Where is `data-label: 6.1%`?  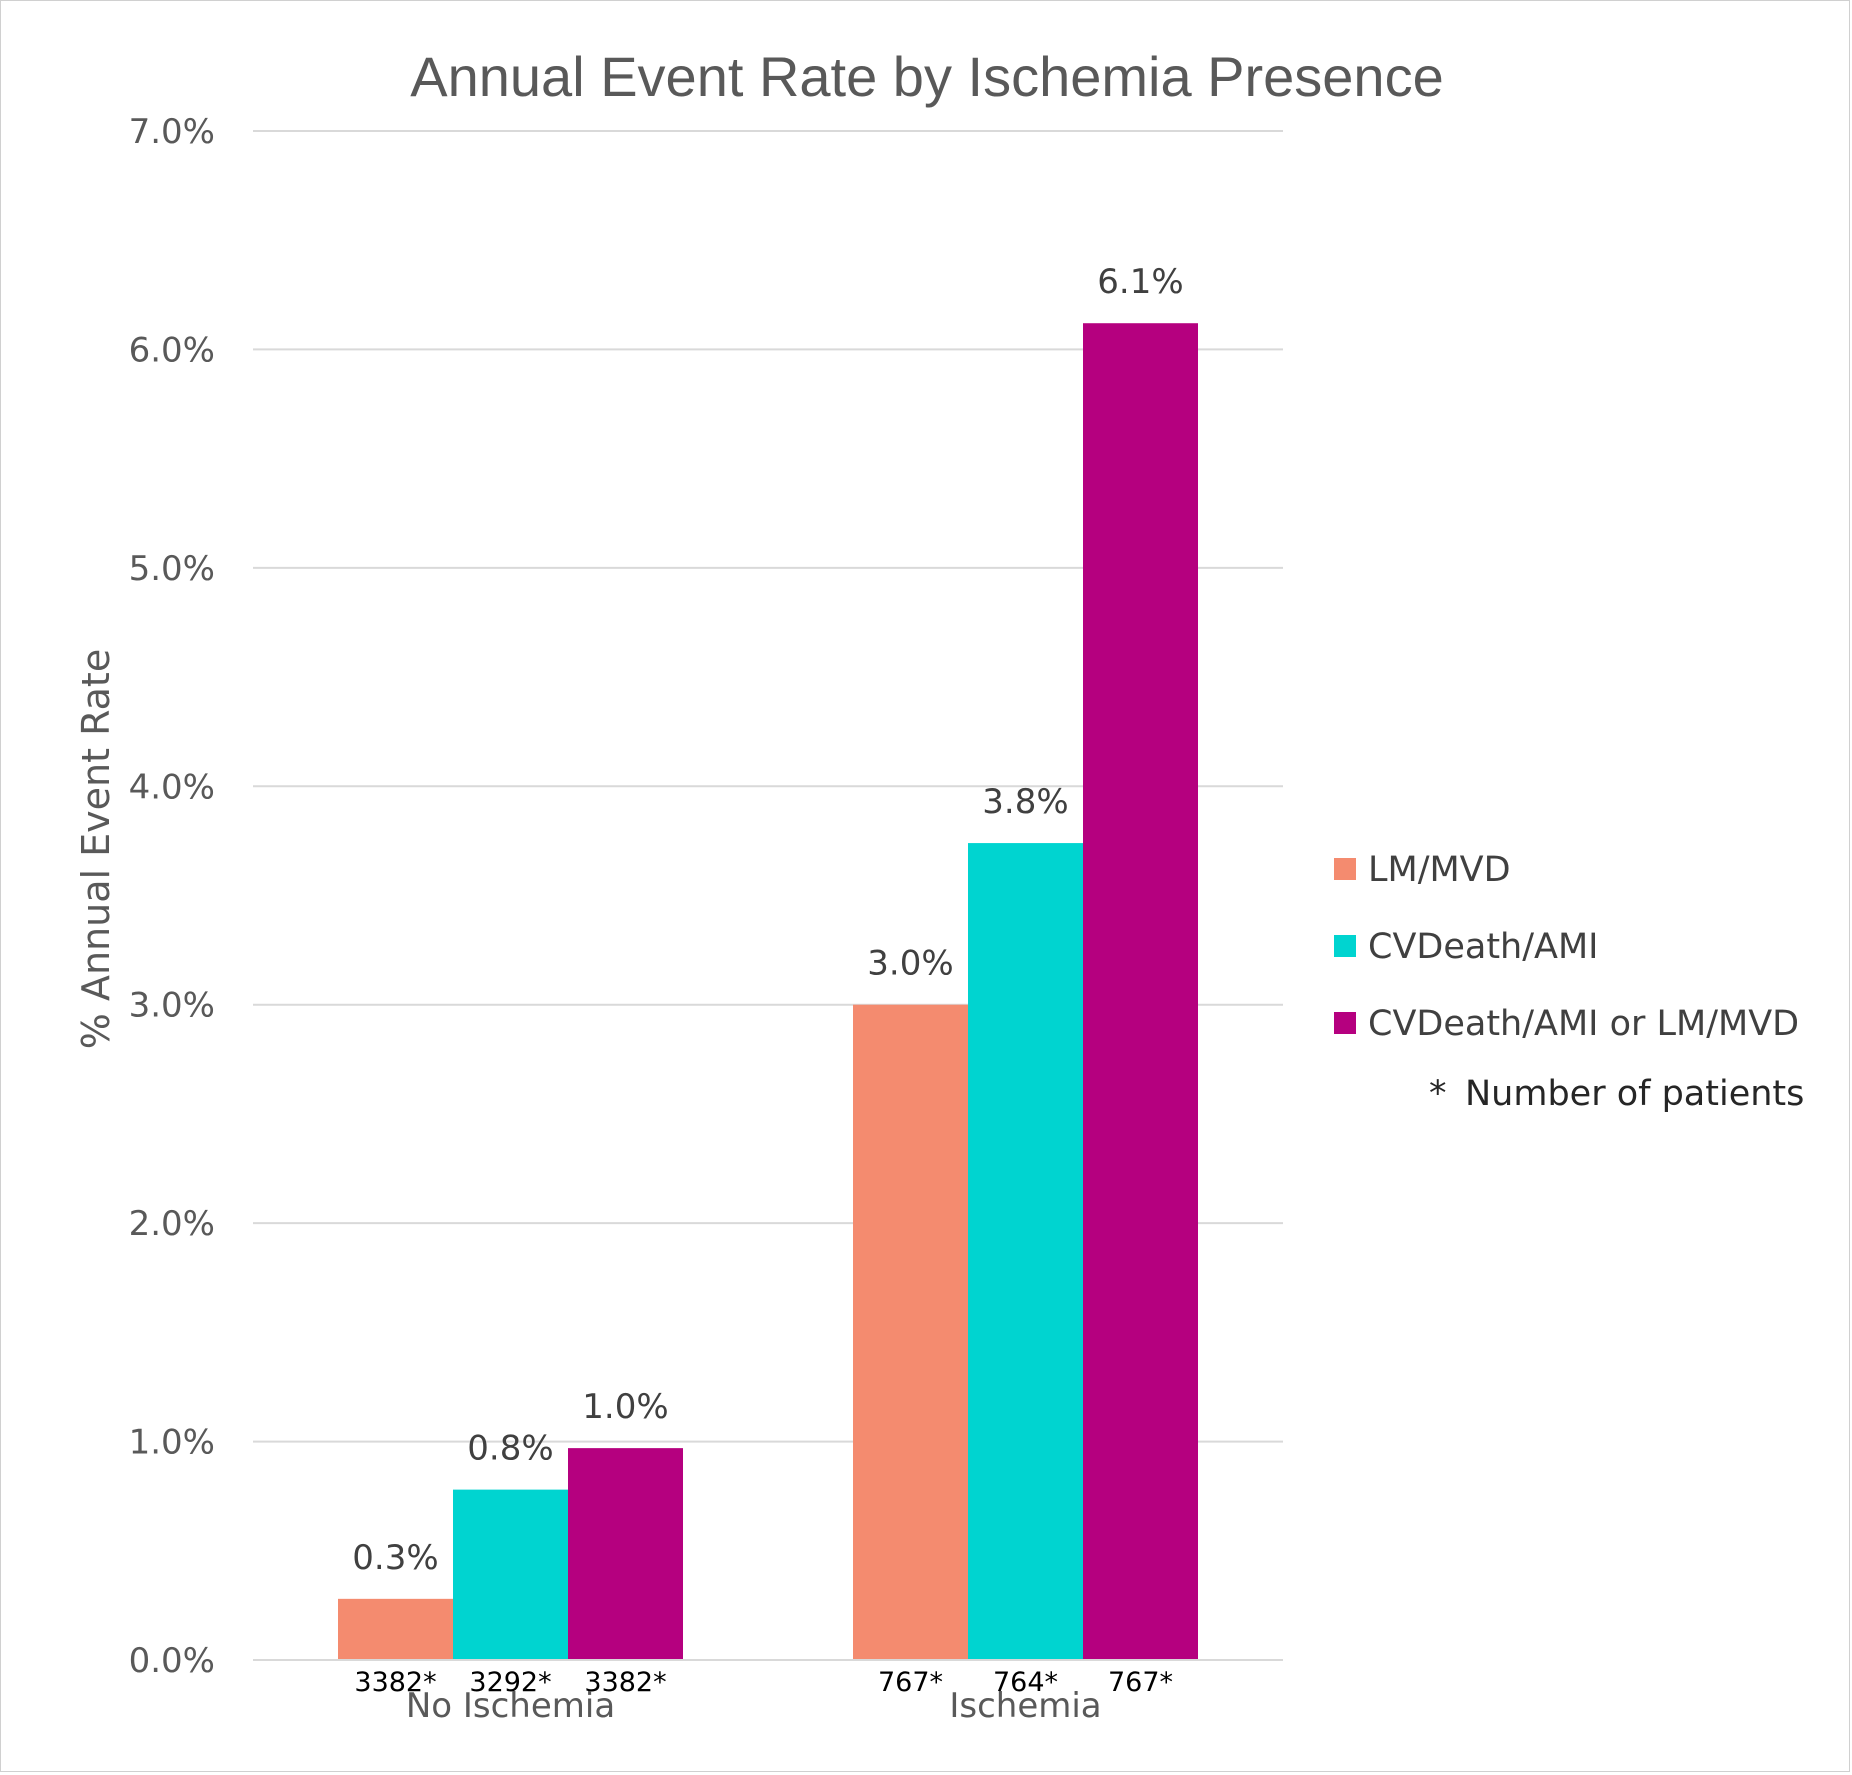 data-label: 6.1% is located at coordinates (1140, 282).